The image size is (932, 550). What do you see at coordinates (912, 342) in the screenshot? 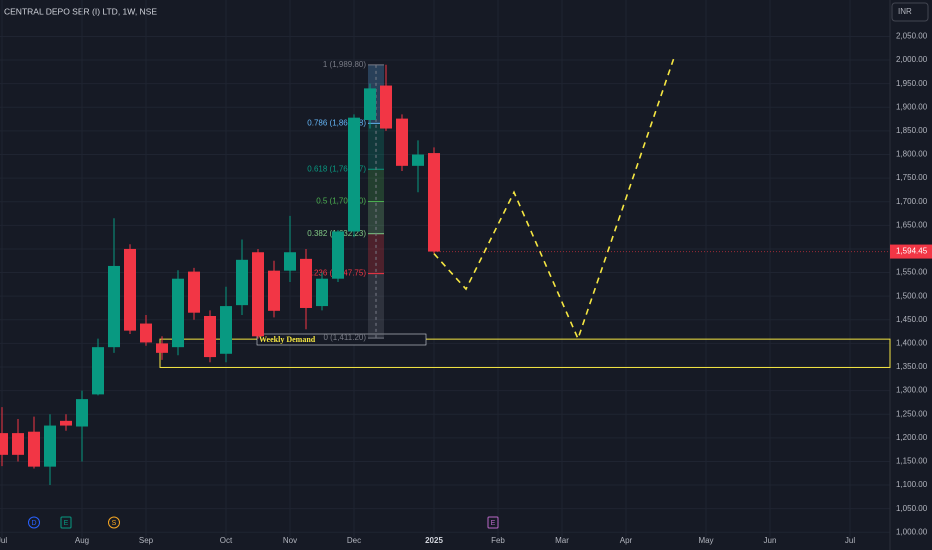
I see `y-tick-label: 1,400.00` at bounding box center [912, 342].